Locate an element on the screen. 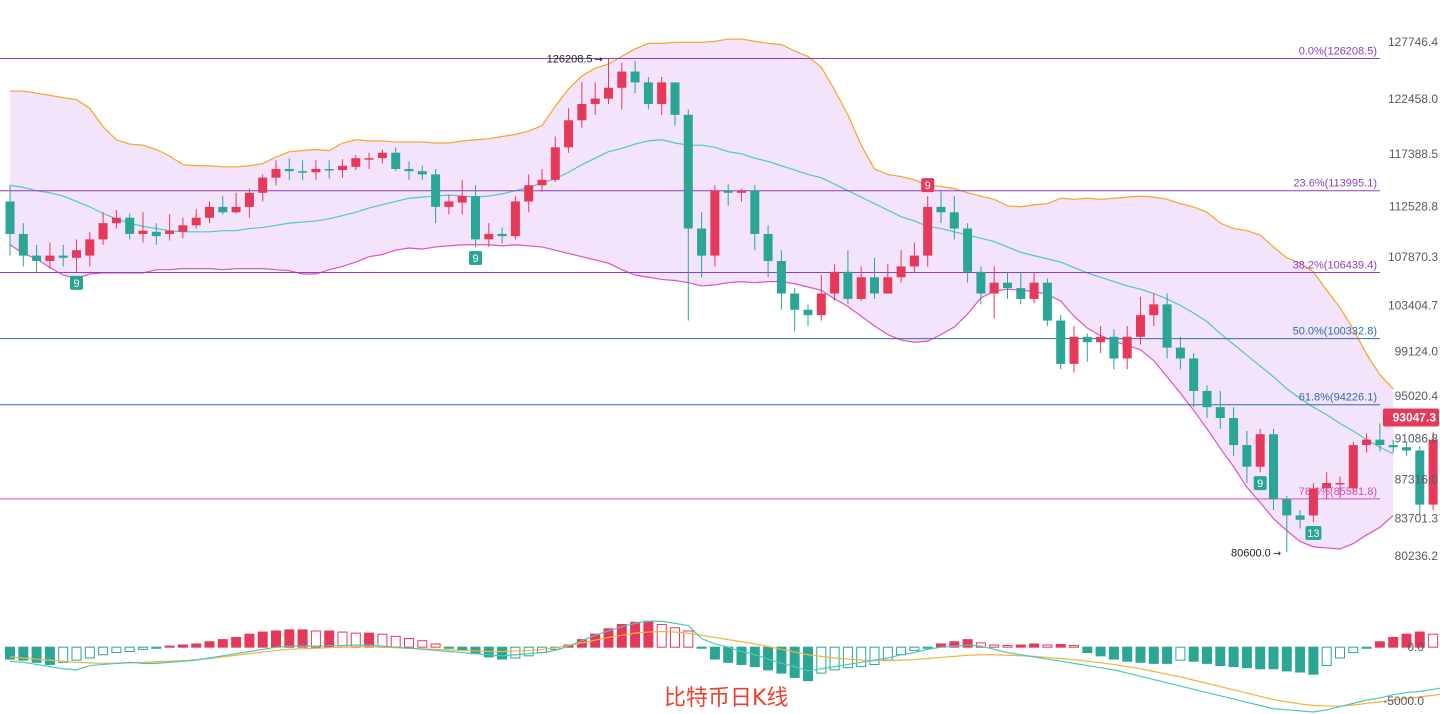 This screenshot has height=714, width=1440. macd-tick-label: 0.0 is located at coordinates (1415, 647).